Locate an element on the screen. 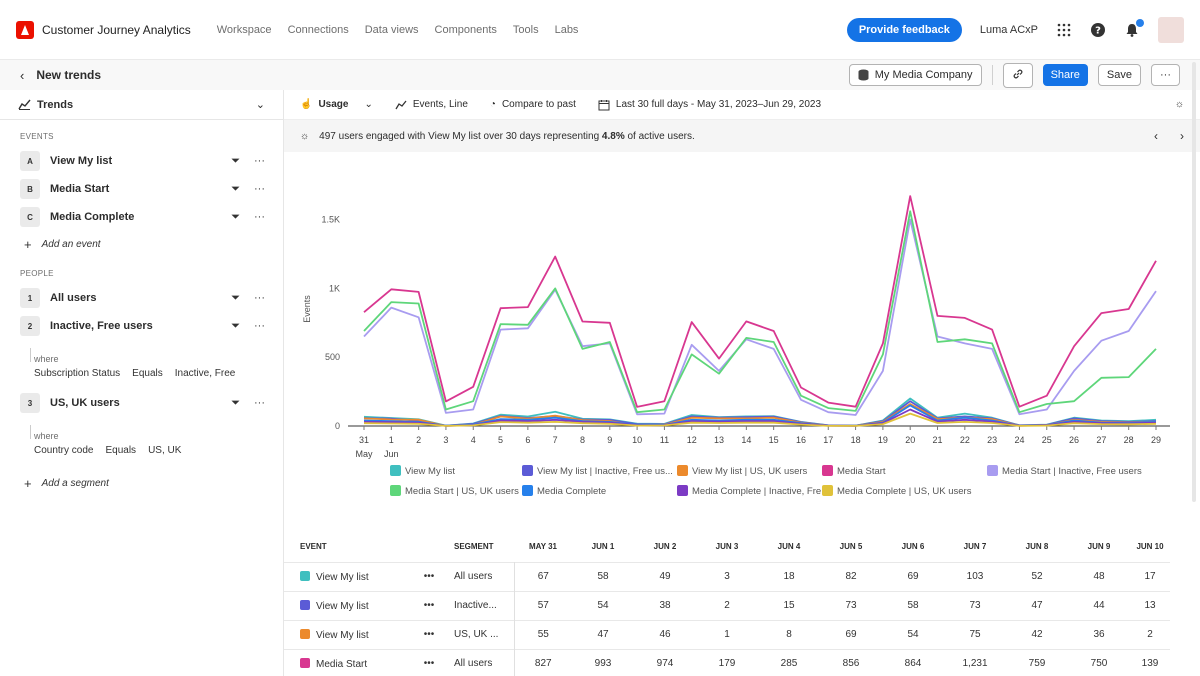 Image resolution: width=1200 pixels, height=676 pixels. column-header is located at coordinates (429, 547).